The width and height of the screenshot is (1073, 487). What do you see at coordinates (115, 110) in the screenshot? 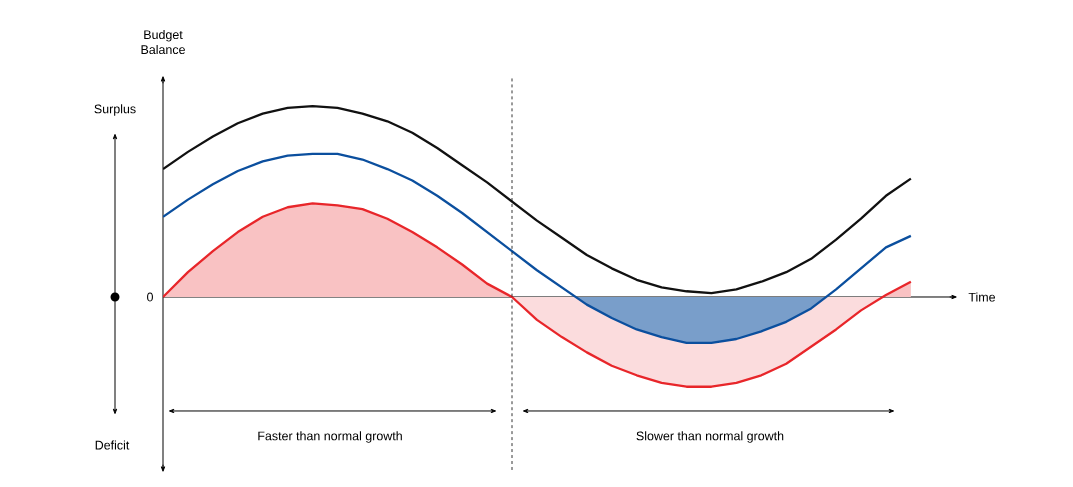
I see `text: Surplus` at bounding box center [115, 110].